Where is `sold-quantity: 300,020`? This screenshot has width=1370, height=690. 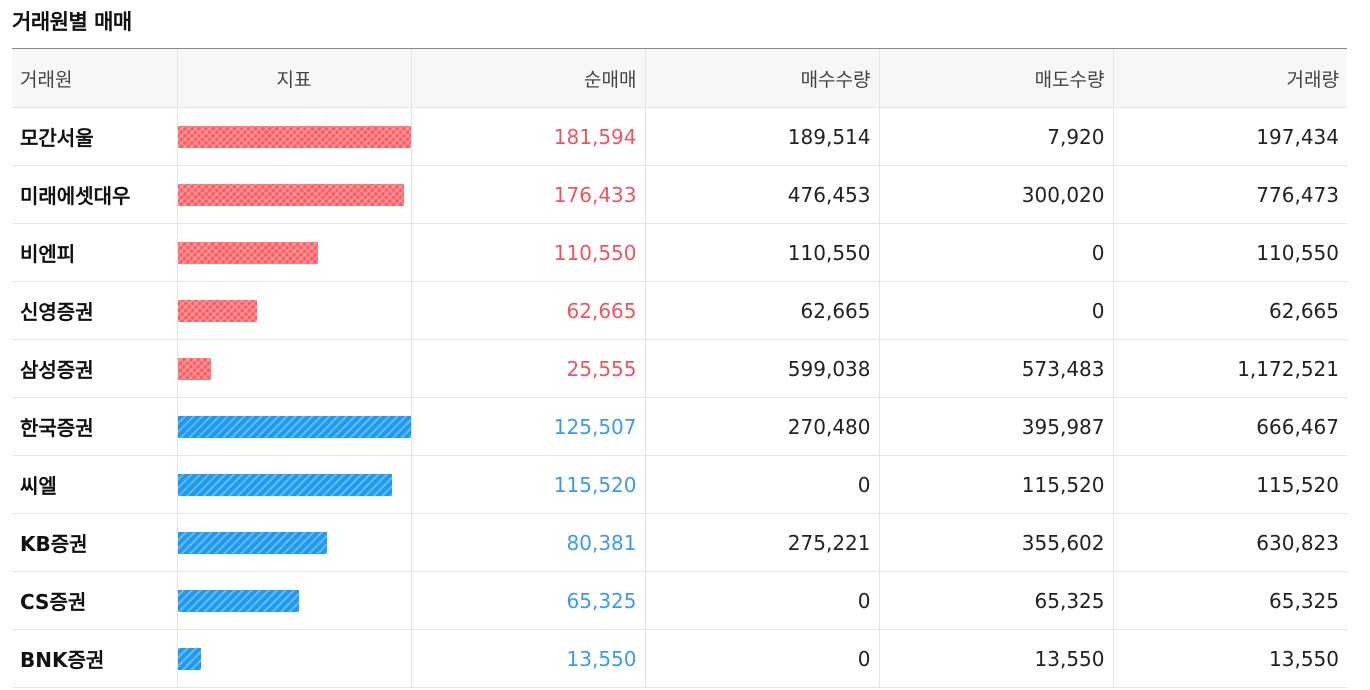
sold-quantity: 300,020 is located at coordinates (995, 194).